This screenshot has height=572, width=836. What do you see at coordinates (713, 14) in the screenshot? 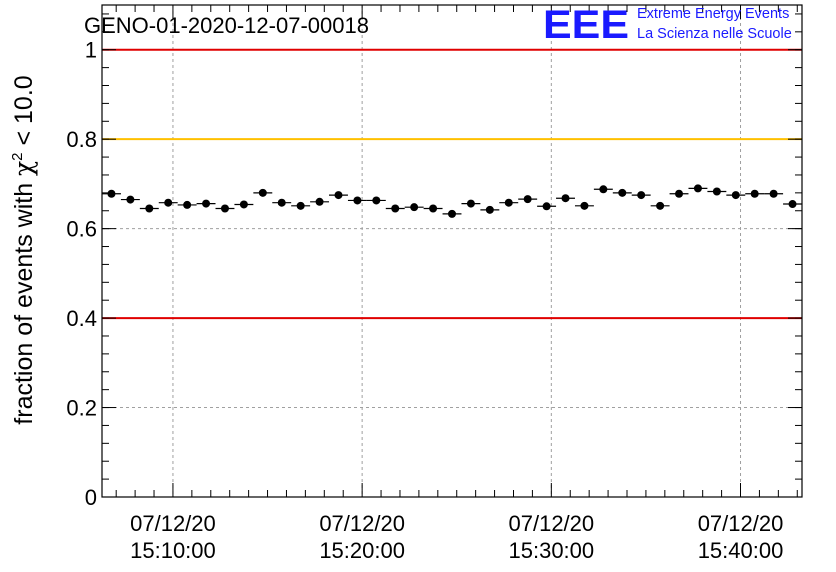
I see `logo-line1: Extreme Energy Events` at bounding box center [713, 14].